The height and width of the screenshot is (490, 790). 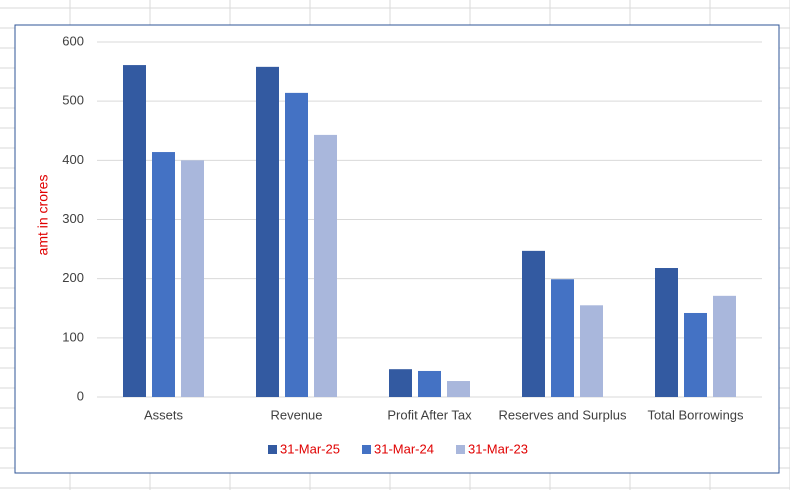 I want to click on y-tick-label: 0, so click(x=80, y=395).